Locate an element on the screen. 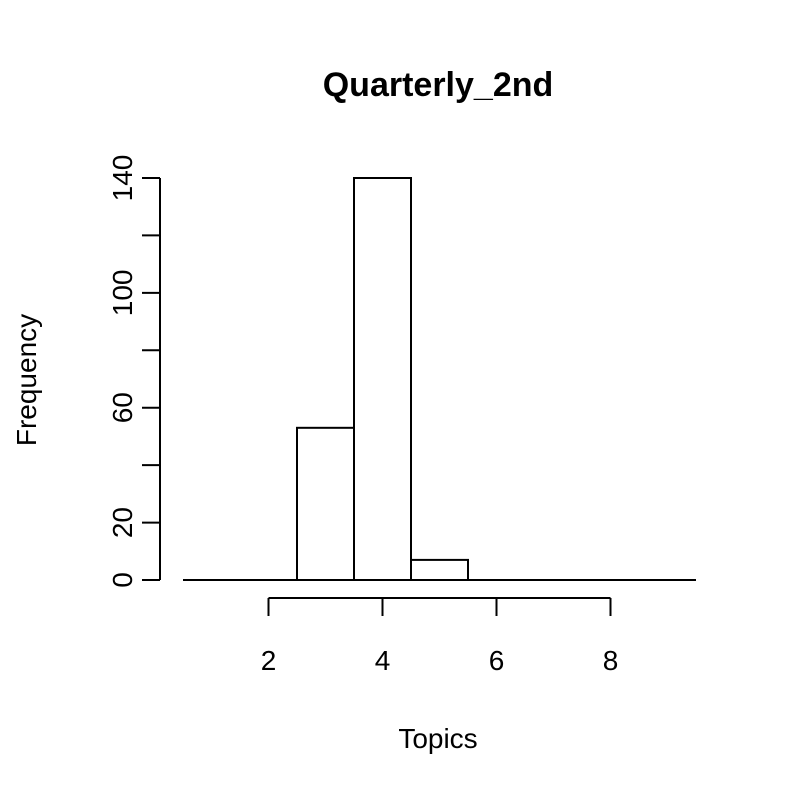 The image size is (800, 800). chart-title: Quarterly_2nd is located at coordinates (438, 85).